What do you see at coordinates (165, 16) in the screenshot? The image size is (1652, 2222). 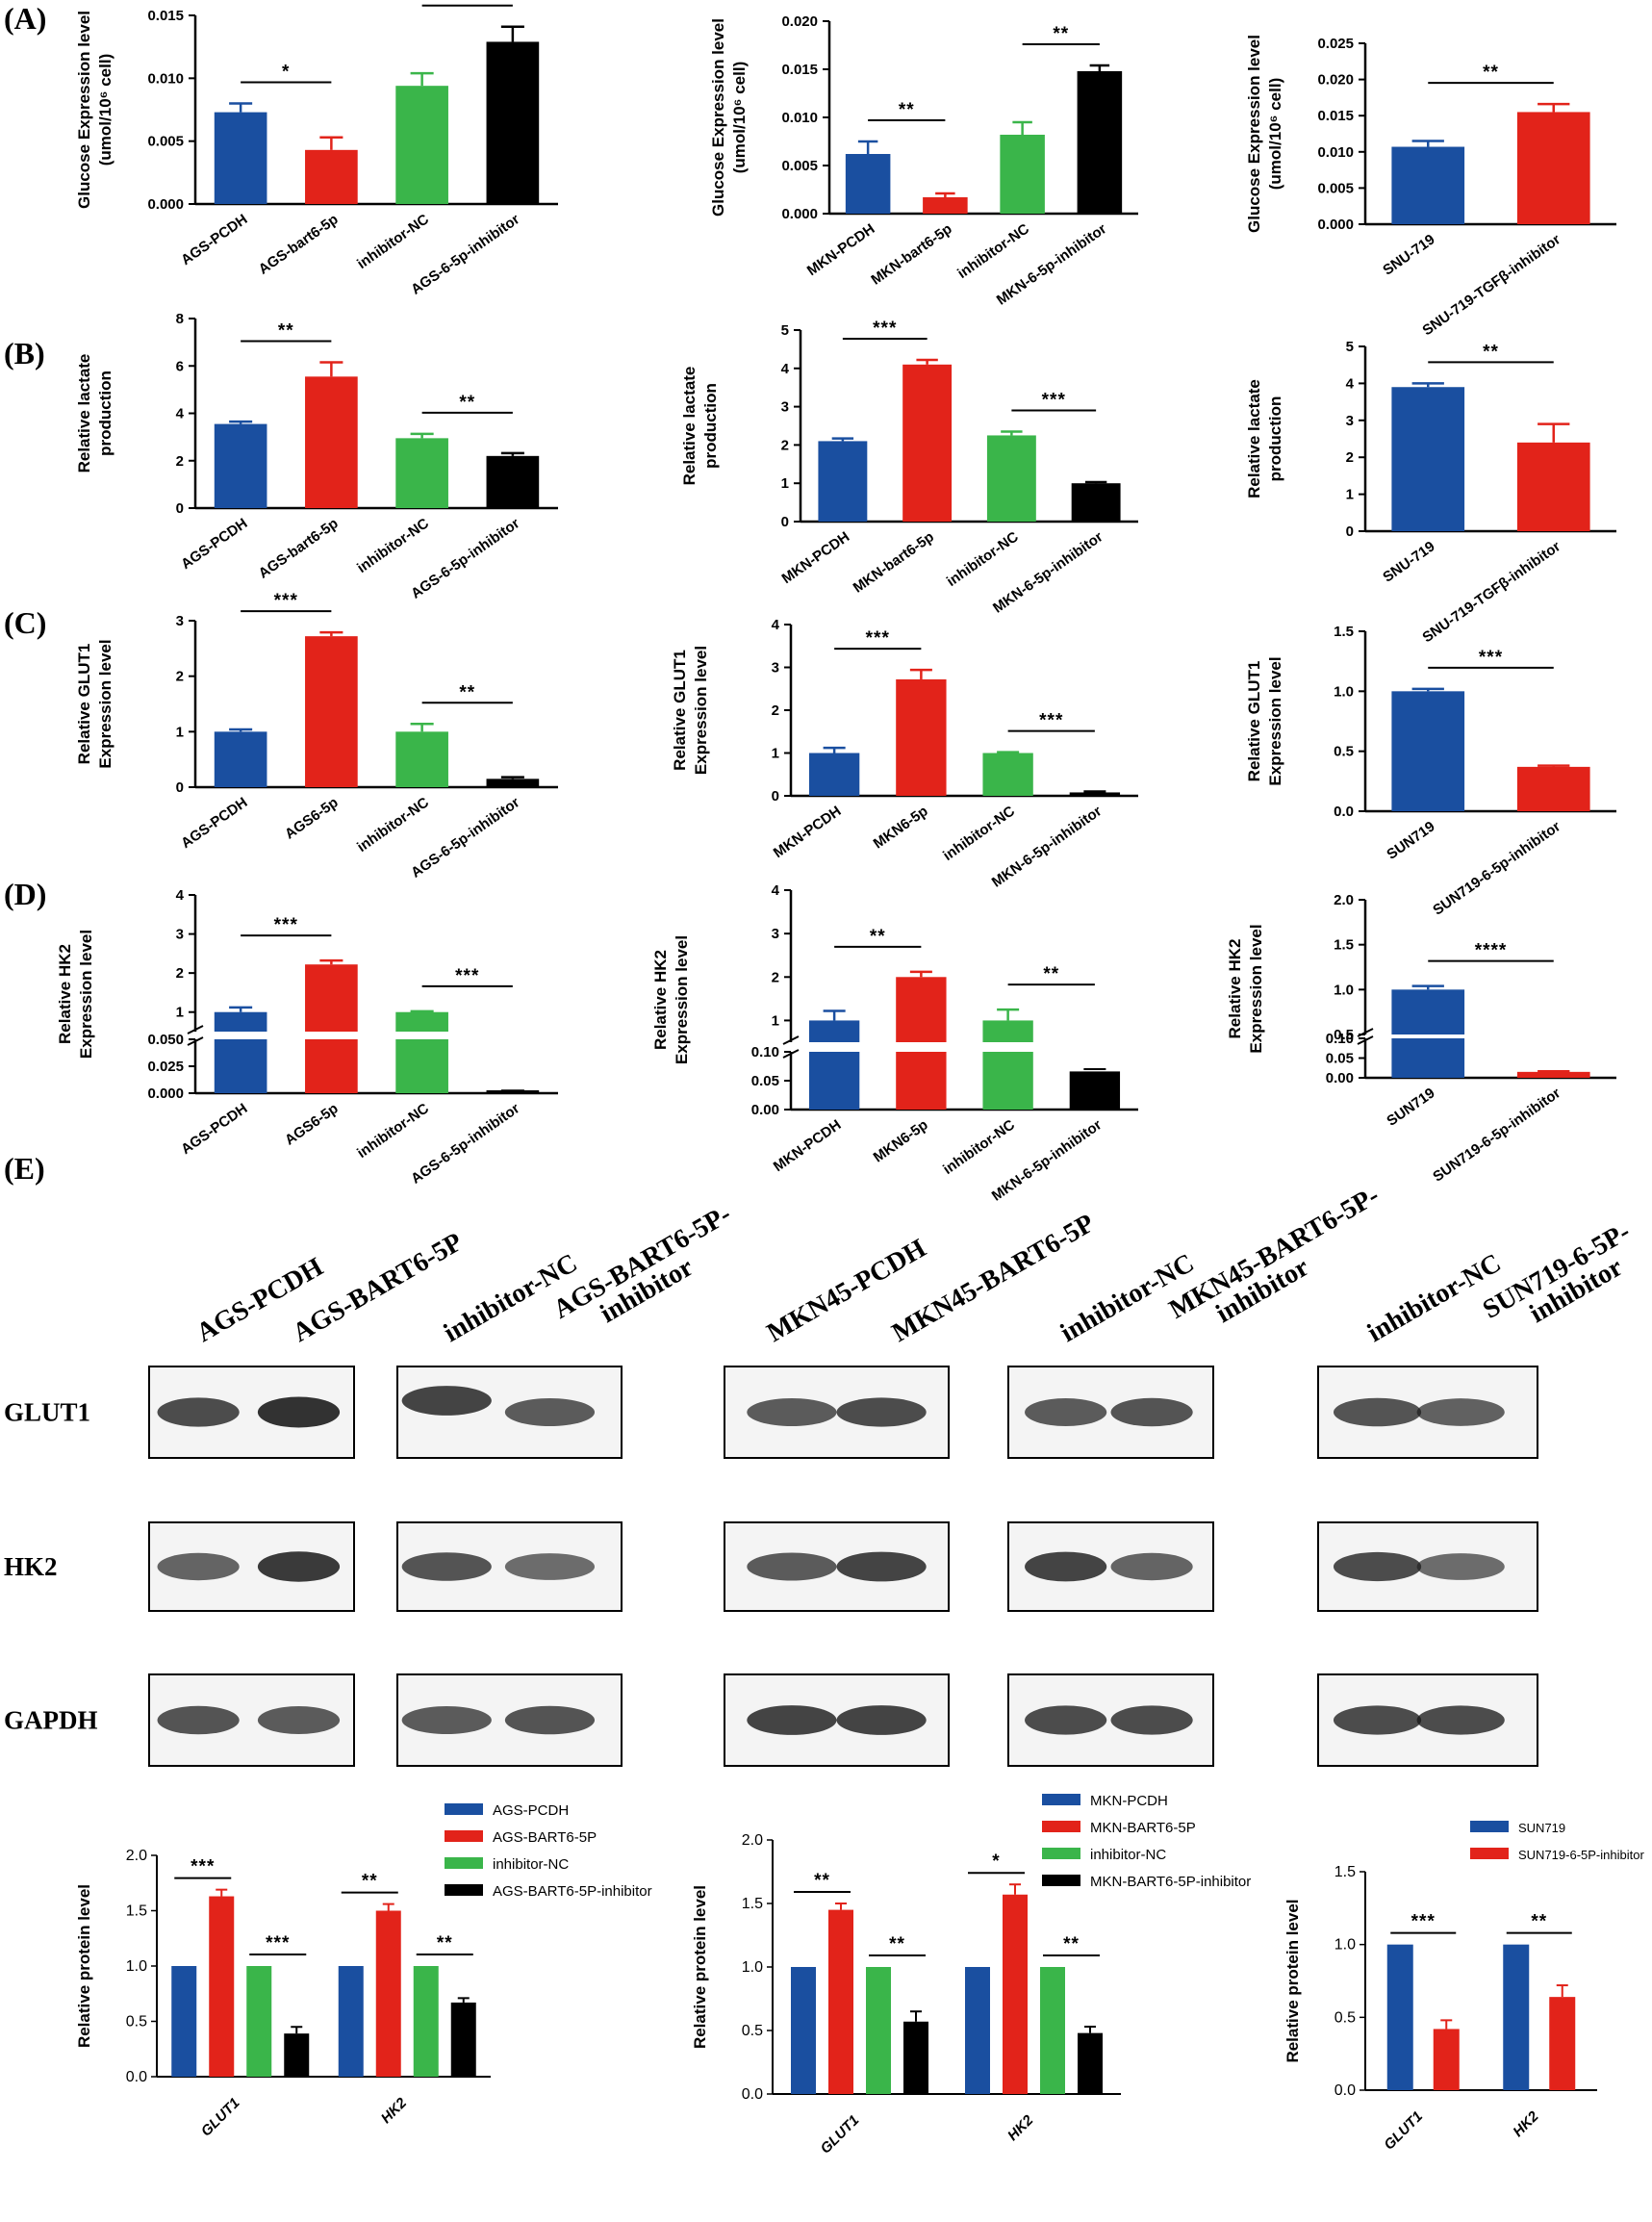 I see `A1-y-tick-label: 0.015` at bounding box center [165, 16].